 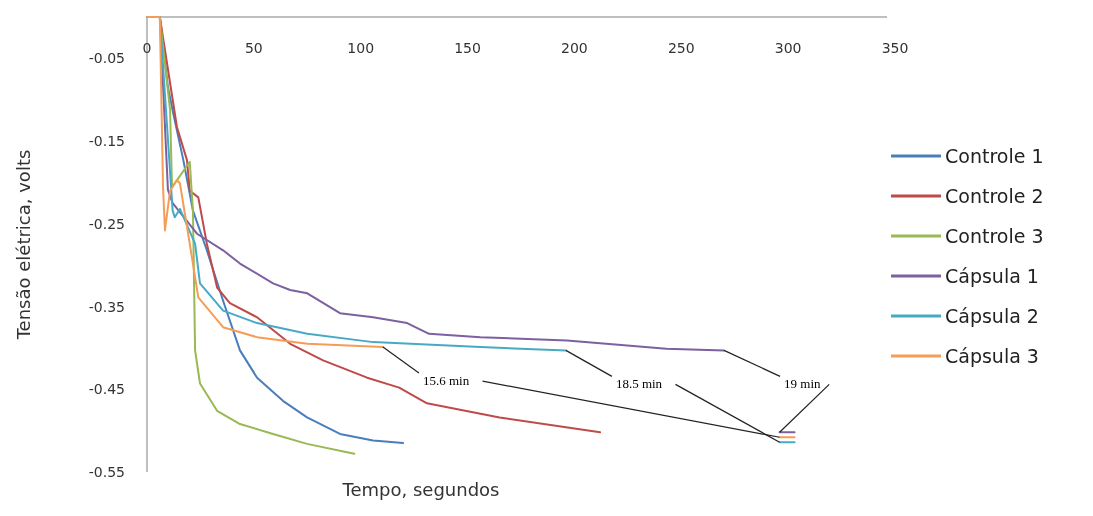 What do you see at coordinates (420, 489) in the screenshot?
I see `x-axis-title: Tempo, segundos` at bounding box center [420, 489].